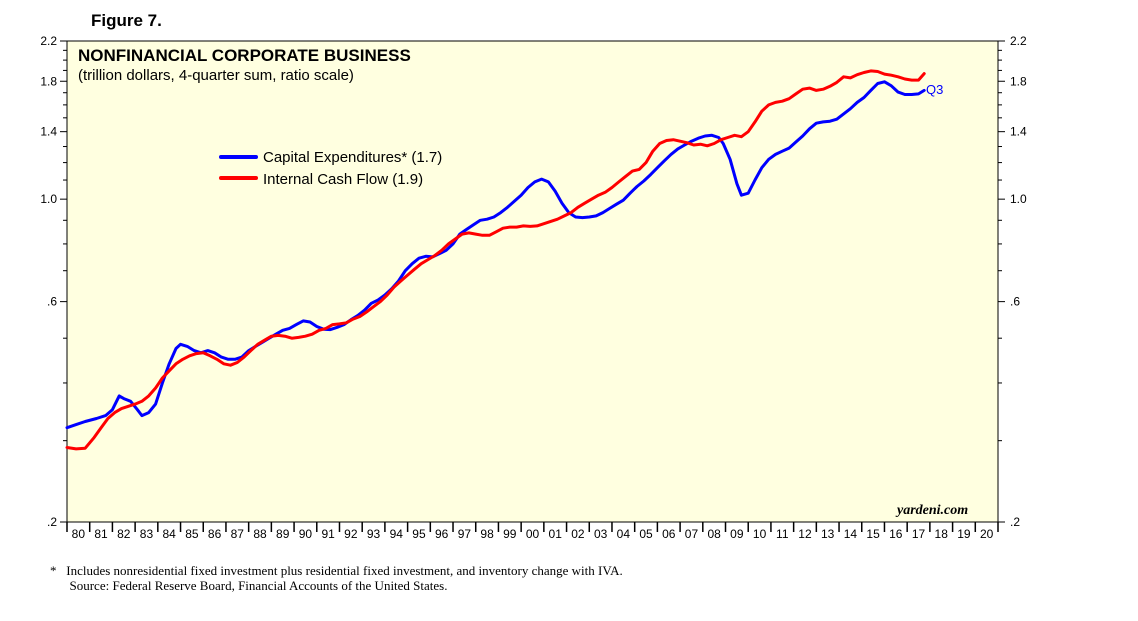  Describe the element at coordinates (215, 534) in the screenshot. I see `x-tick-label: 86` at that location.